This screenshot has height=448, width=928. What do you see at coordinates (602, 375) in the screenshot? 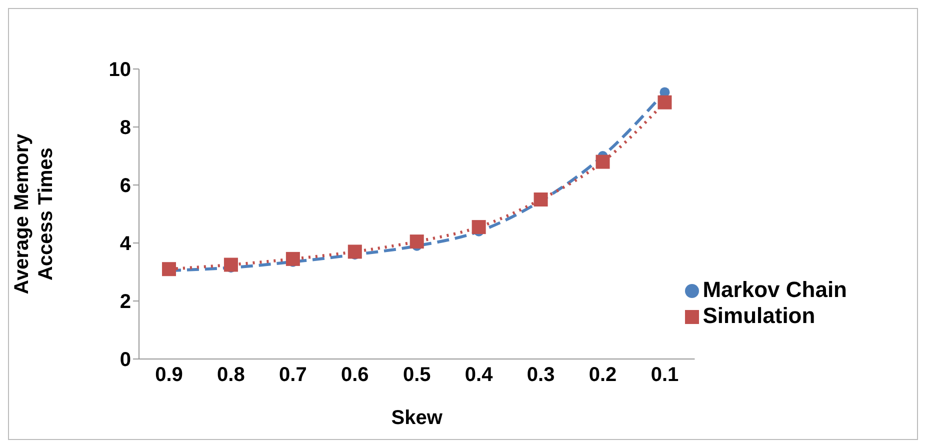
I see `x-tick-label: 0.2` at bounding box center [602, 375].